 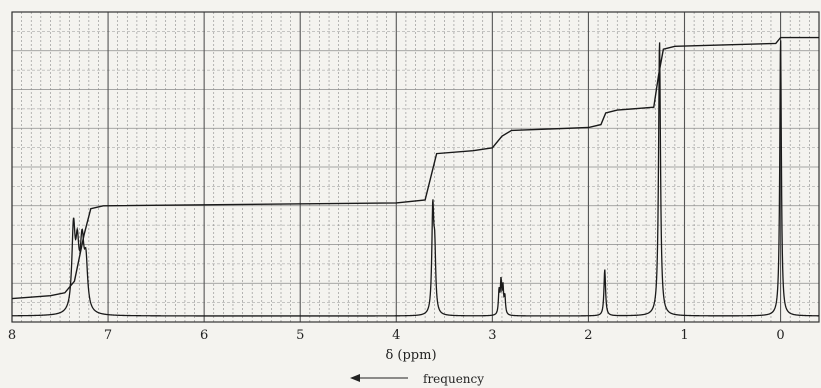 I want to click on x-tick-label: 4, so click(x=396, y=335).